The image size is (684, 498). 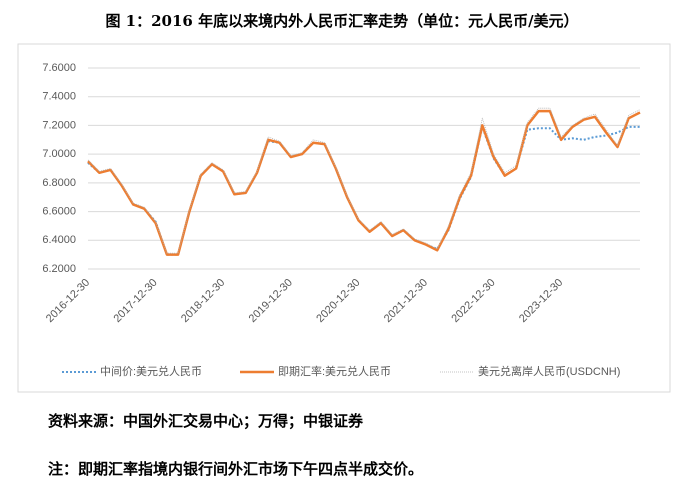 I want to click on y-tick-label: 6.6000, so click(x=59, y=211).